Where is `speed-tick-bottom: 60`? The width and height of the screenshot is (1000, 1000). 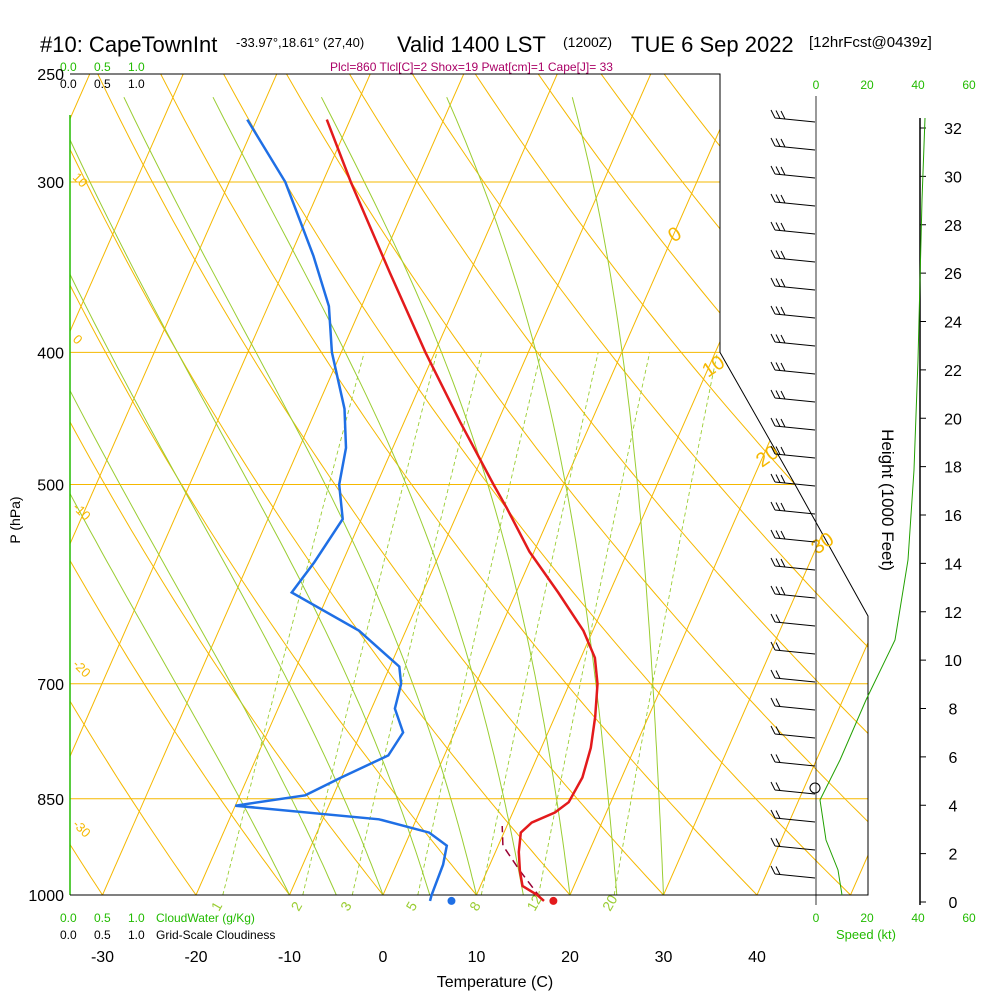 speed-tick-bottom: 60 is located at coordinates (969, 918).